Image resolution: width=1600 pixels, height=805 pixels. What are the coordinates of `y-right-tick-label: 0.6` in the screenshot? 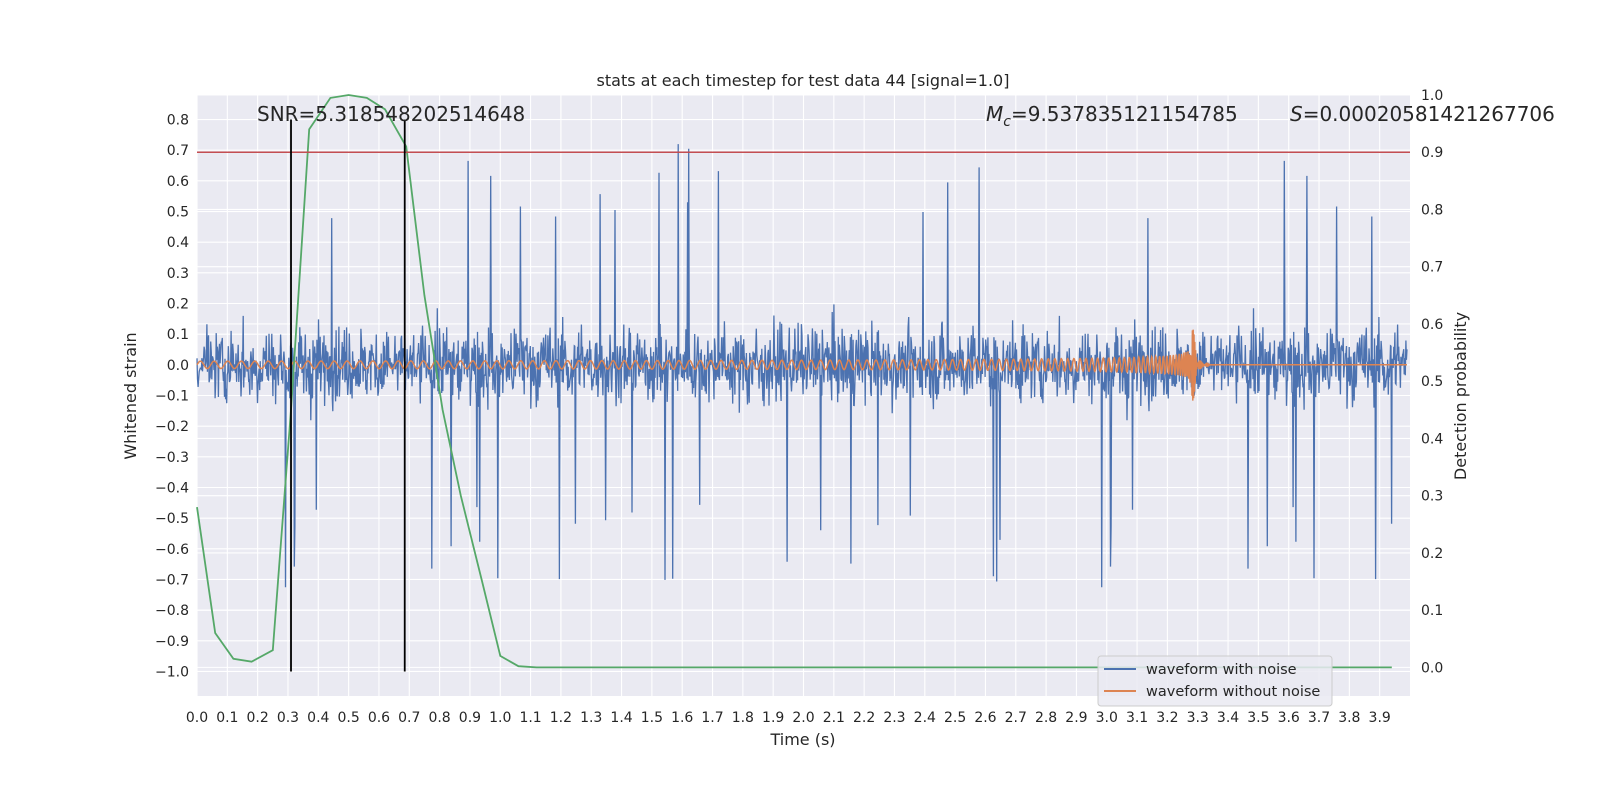 It's located at (1432, 325).